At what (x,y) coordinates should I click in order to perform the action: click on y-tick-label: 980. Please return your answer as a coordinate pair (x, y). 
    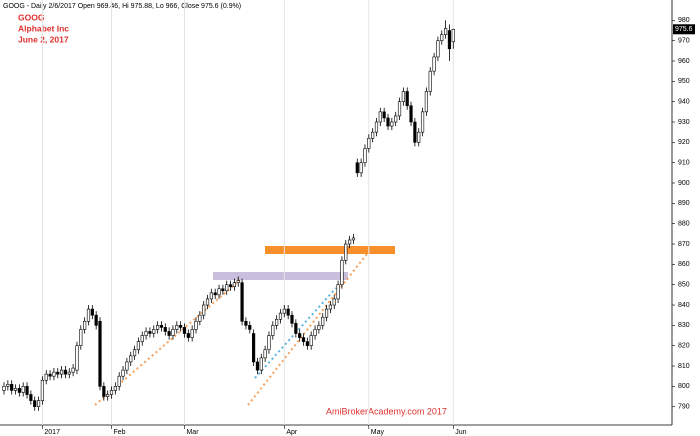
    Looking at the image, I should click on (684, 20).